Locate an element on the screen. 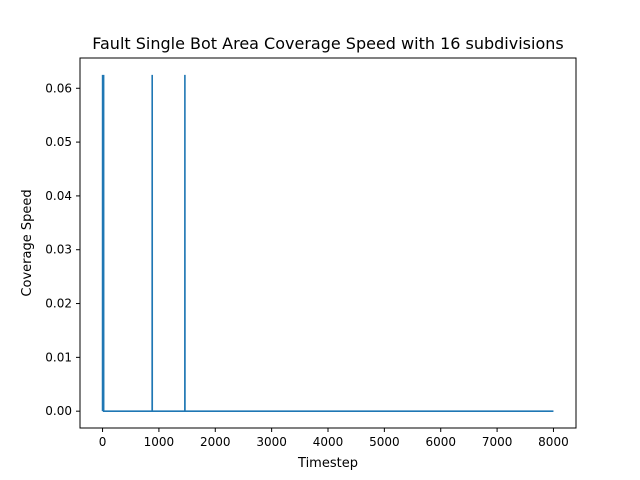 This screenshot has height=480, width=640. x-tick-label: 6000 is located at coordinates (440, 442).